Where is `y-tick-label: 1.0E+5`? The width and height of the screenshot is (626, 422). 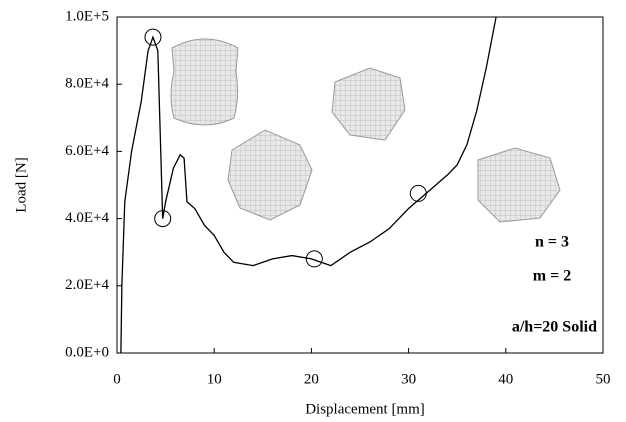
y-tick-label: 1.0E+5 is located at coordinates (87, 16).